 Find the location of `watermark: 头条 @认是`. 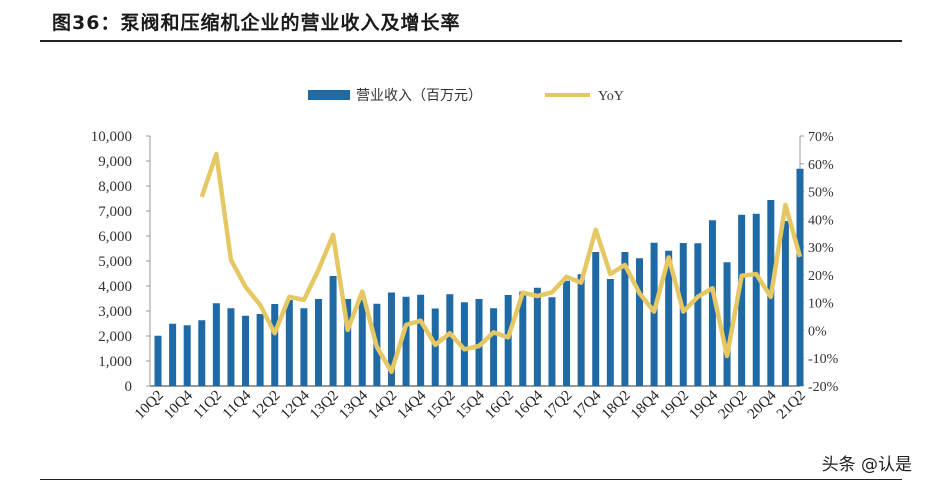

watermark: 头条 @认是 is located at coordinates (866, 465).